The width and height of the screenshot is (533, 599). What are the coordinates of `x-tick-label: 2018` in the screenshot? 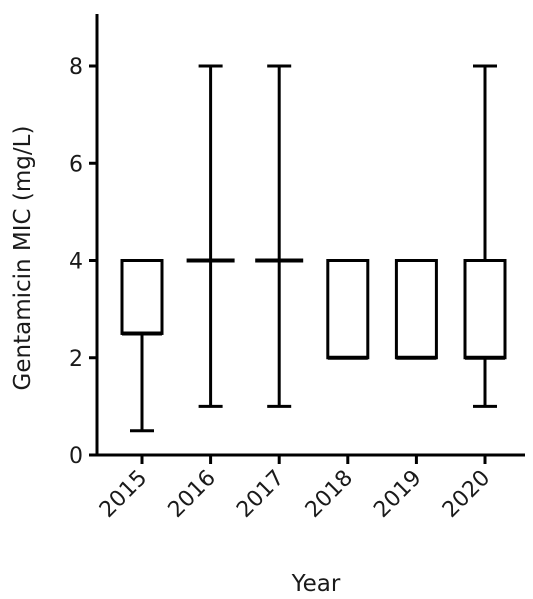 It's located at (329, 494).